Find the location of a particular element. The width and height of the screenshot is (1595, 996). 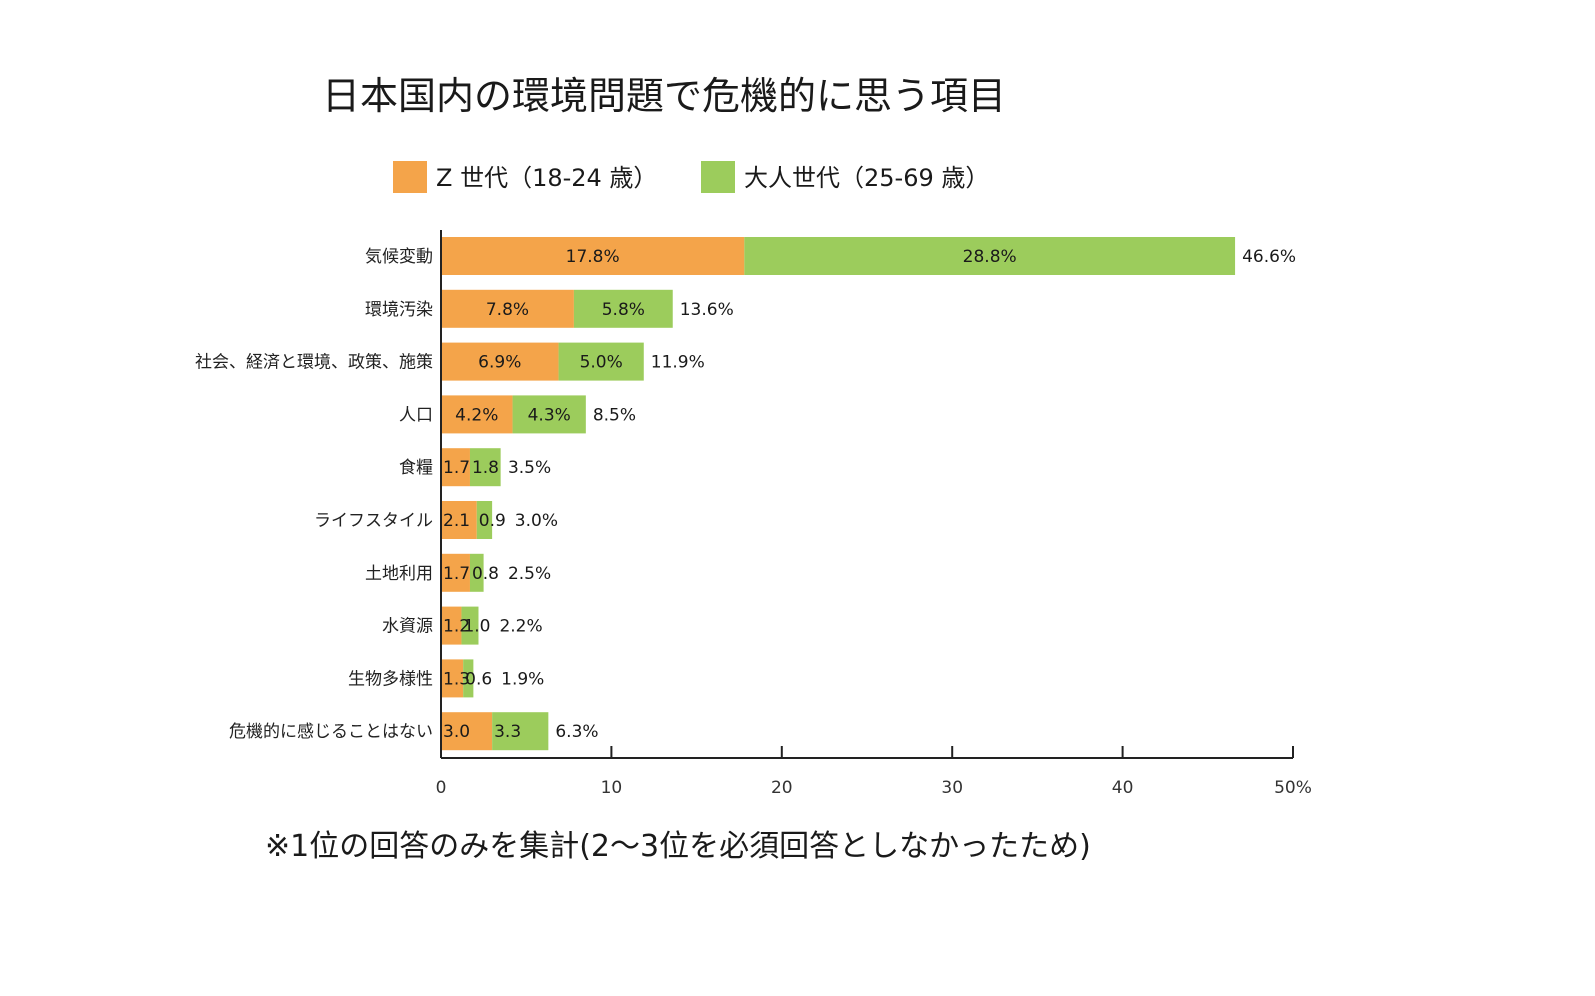

value-label-z-9: 3.0 is located at coordinates (456, 732).